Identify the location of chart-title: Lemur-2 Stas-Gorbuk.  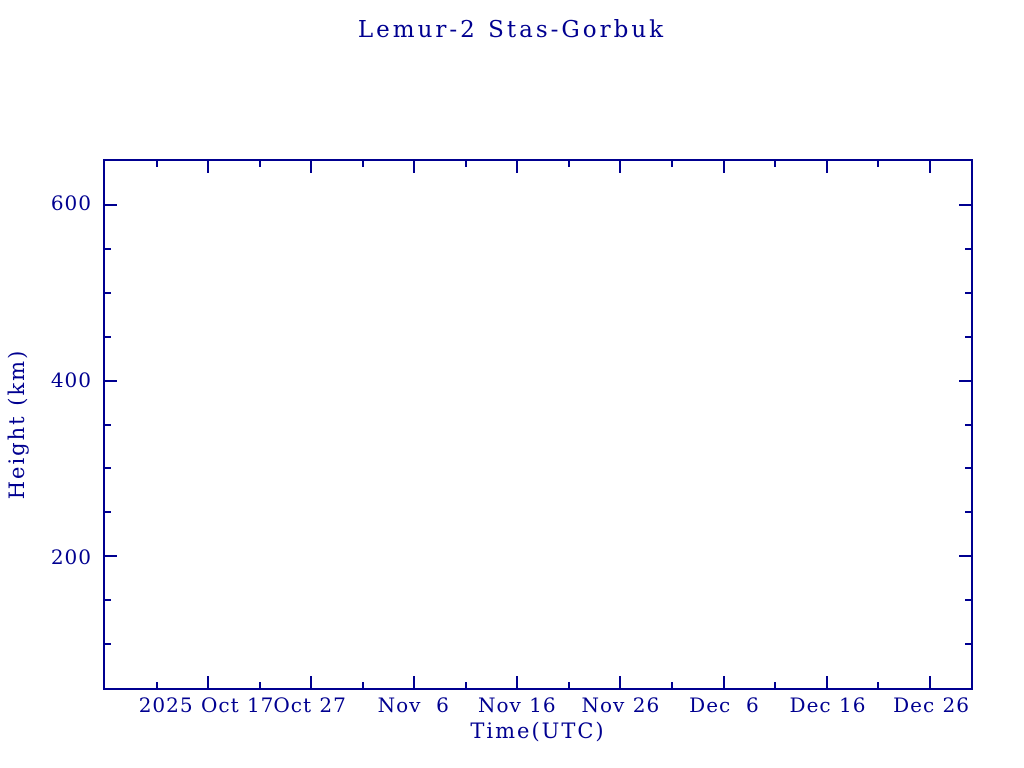
(512, 30).